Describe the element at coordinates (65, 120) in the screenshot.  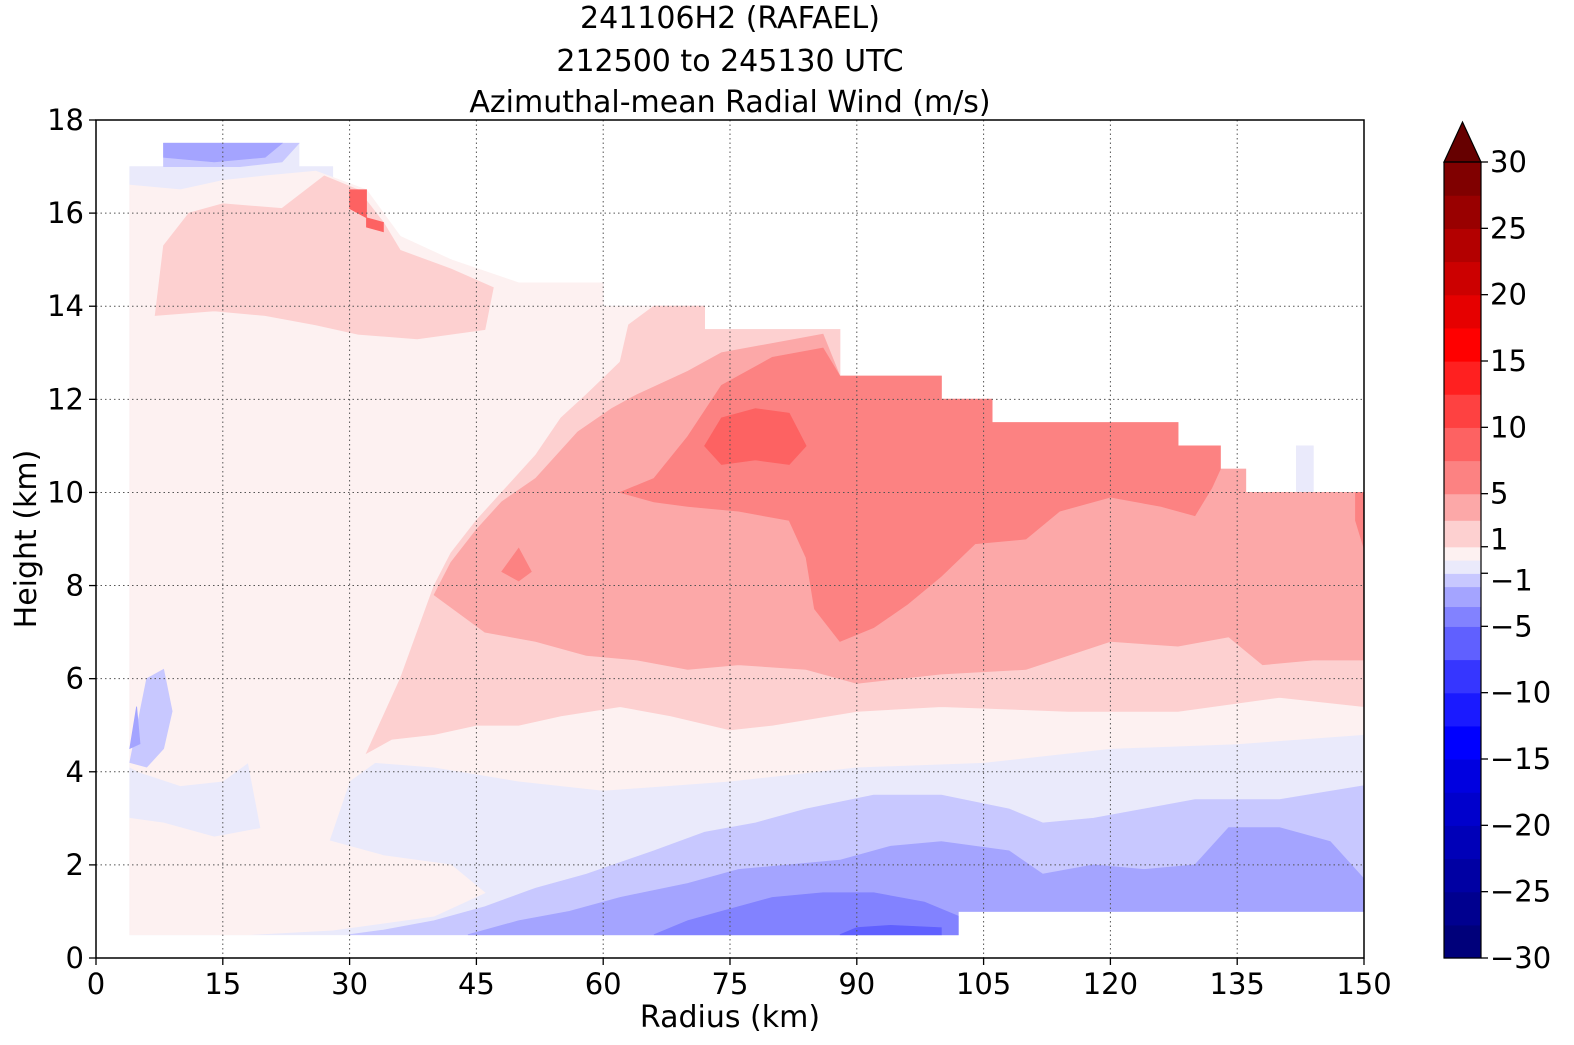
I see `y-tick-label: 18` at that location.